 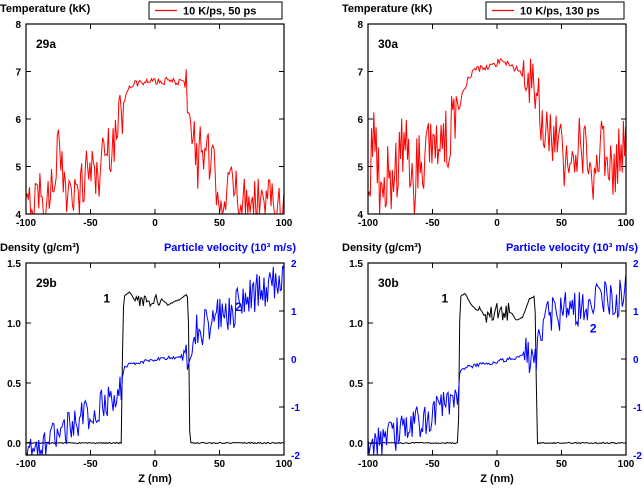 I want to click on chart-30b-y2-tick-label: 0, so click(x=636, y=360).